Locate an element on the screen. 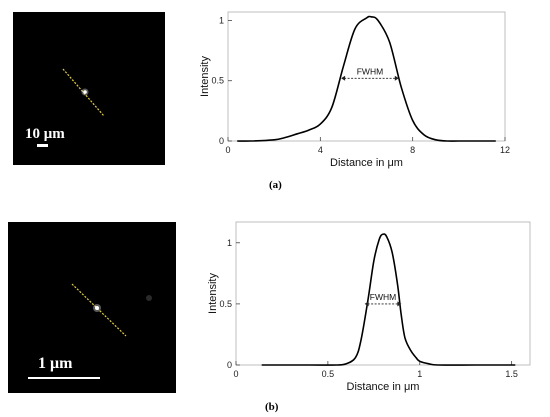 This screenshot has height=417, width=550. profile-line is located at coordinates (99, 310).